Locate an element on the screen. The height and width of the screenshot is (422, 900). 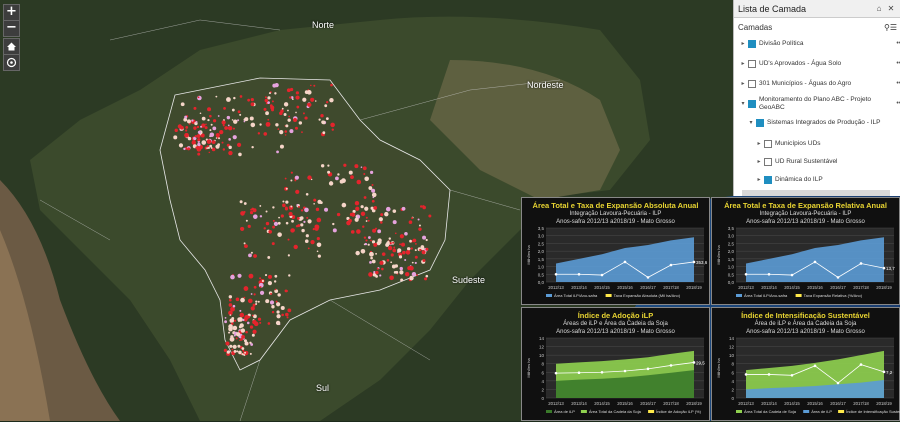
layer-label: Divisão Política is located at coordinates (781, 43).